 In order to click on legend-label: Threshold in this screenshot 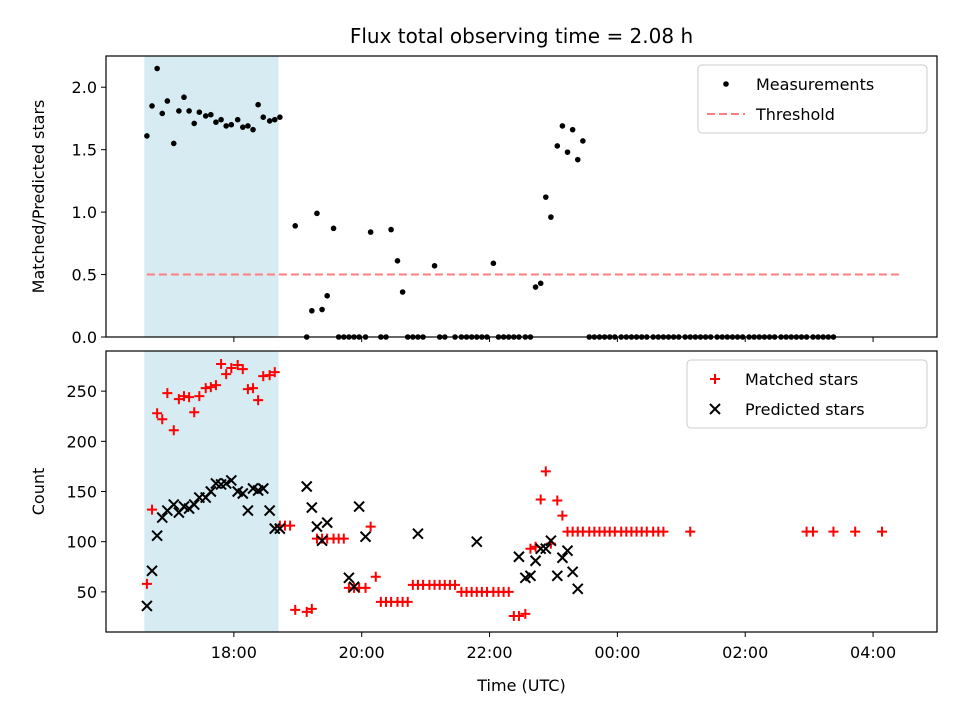, I will do `click(795, 114)`.